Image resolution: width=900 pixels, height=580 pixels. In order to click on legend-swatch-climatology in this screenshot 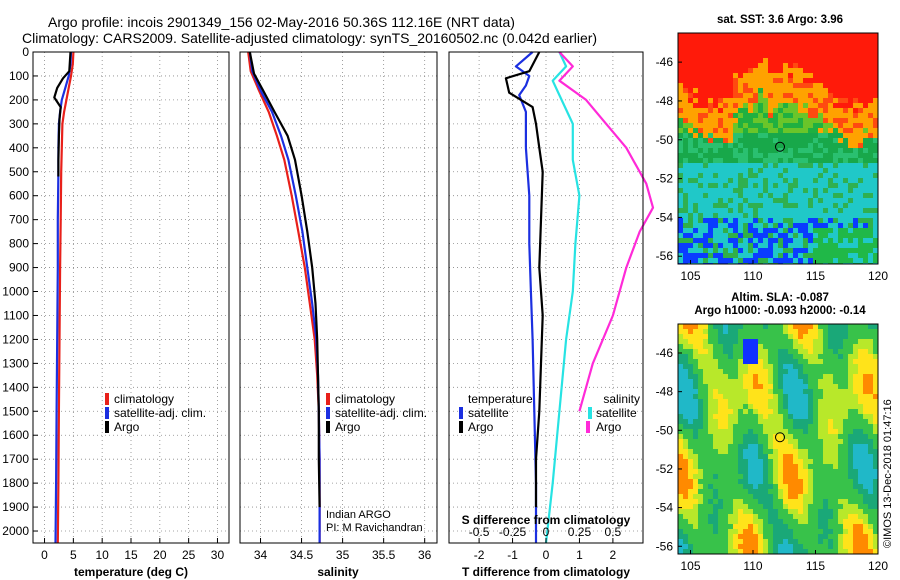, I will do `click(107, 399)`.